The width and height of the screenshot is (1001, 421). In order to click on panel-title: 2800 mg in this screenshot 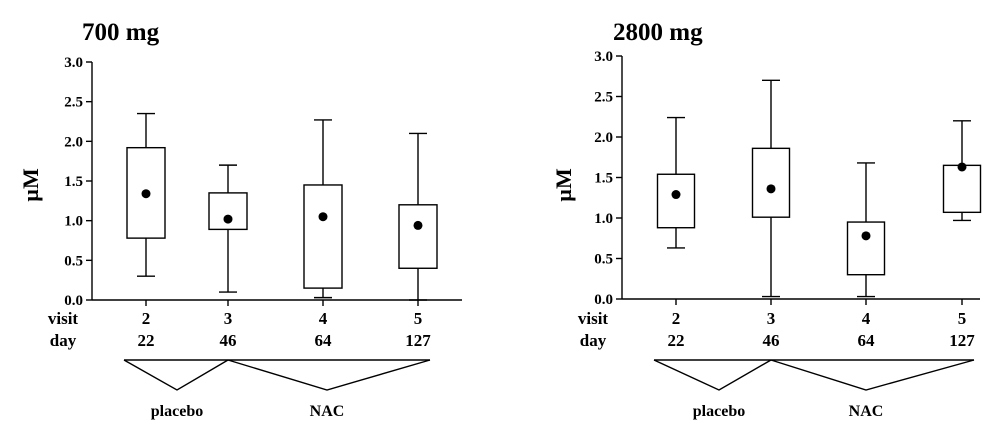, I will do `click(658, 32)`.